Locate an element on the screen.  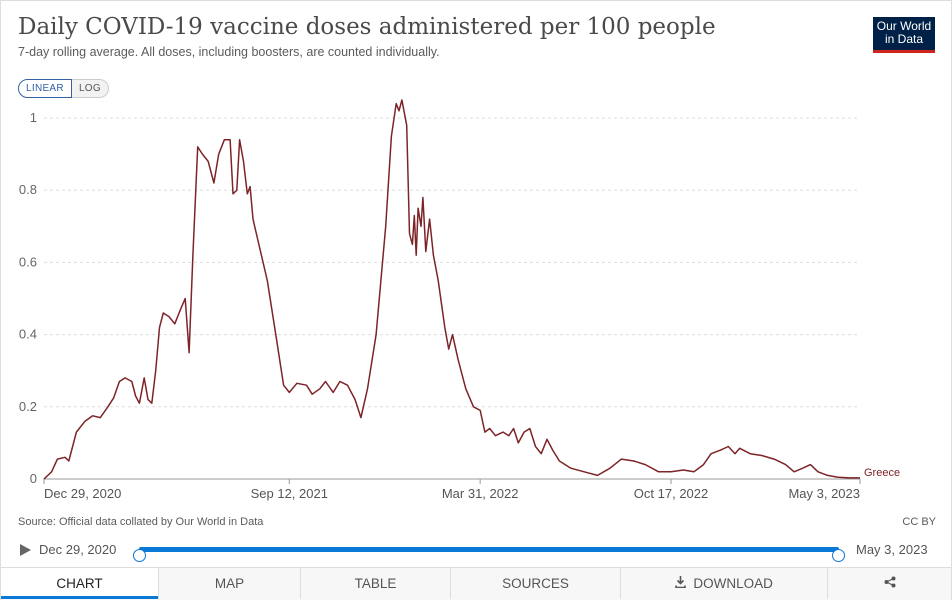
scale-toggle: LINEAR LOG is located at coordinates (63, 88).